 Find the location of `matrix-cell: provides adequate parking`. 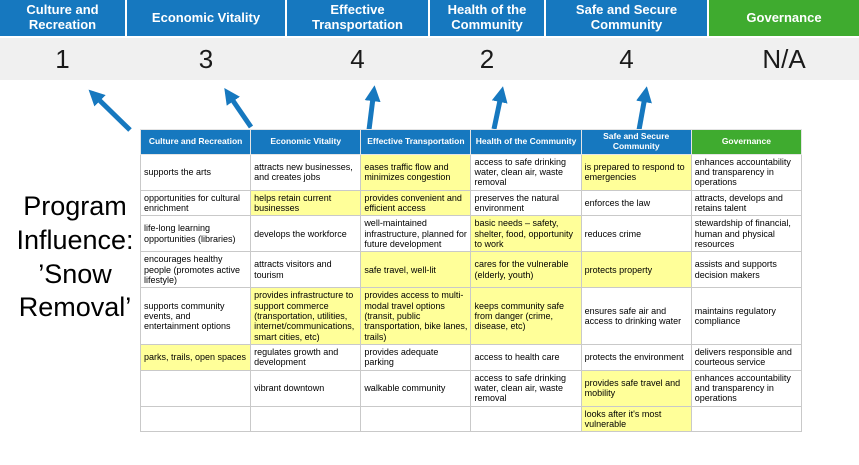

matrix-cell: provides adequate parking is located at coordinates (416, 357).